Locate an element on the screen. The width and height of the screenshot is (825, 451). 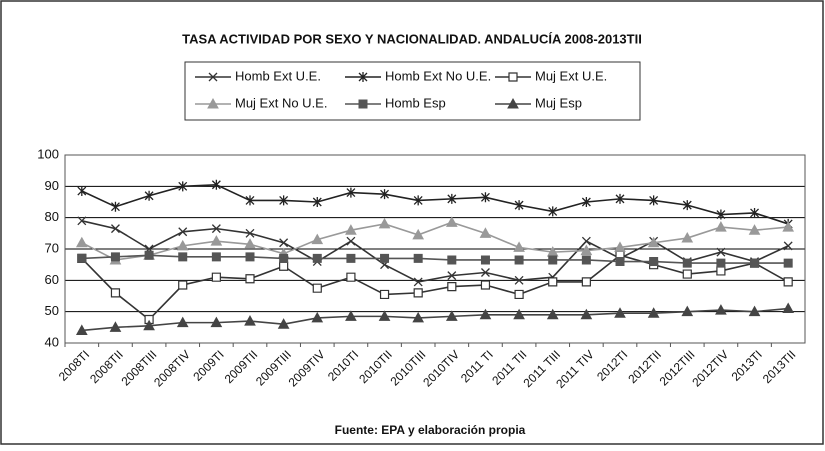
y-tick-label: 40 is located at coordinates (52, 341).